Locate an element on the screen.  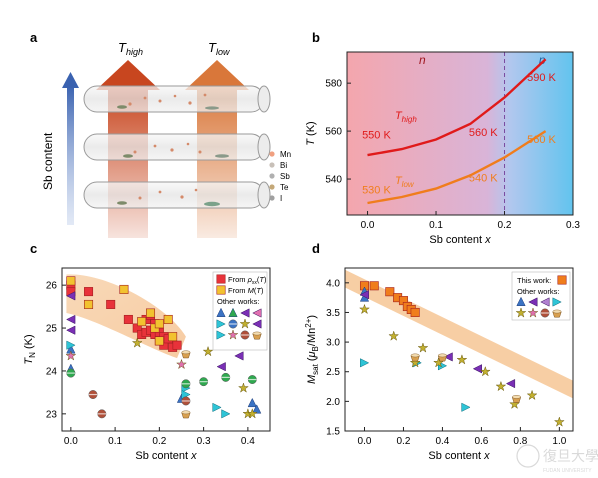
c-series-7-star-point is located at coordinates (71, 355).